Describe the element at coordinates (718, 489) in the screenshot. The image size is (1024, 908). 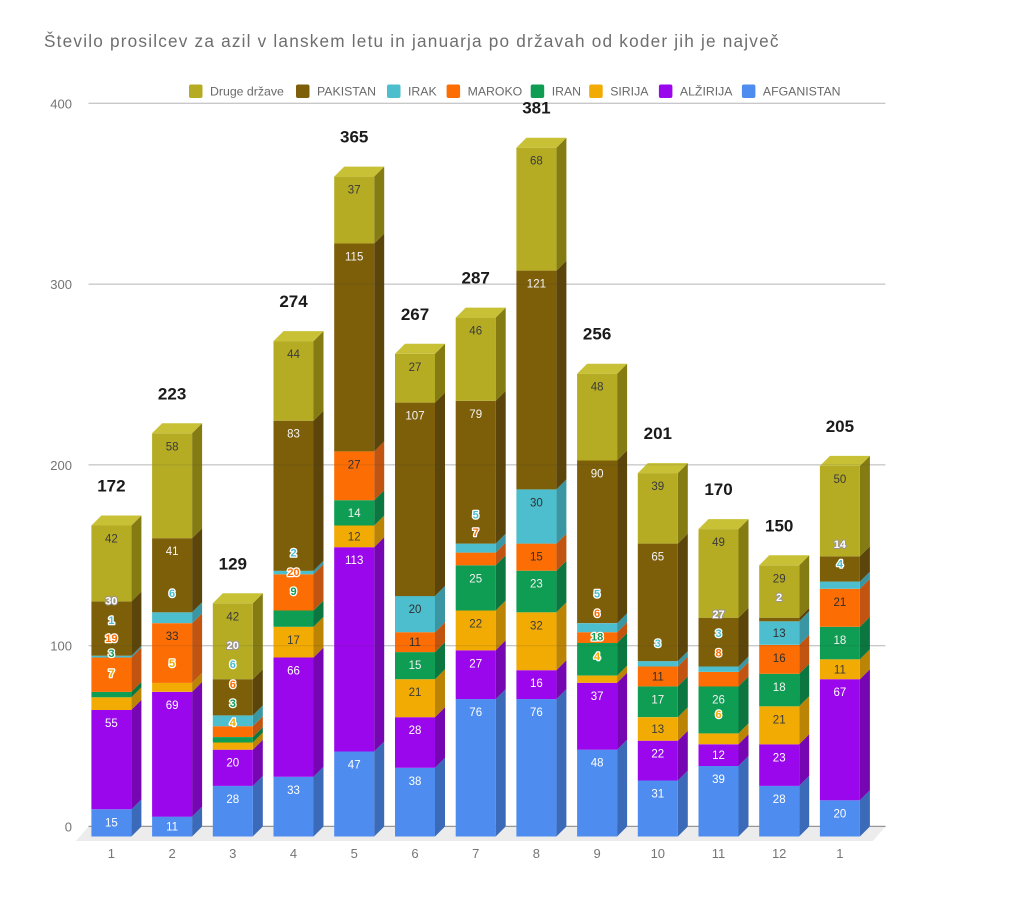
I see `svg-text: 170` at that location.